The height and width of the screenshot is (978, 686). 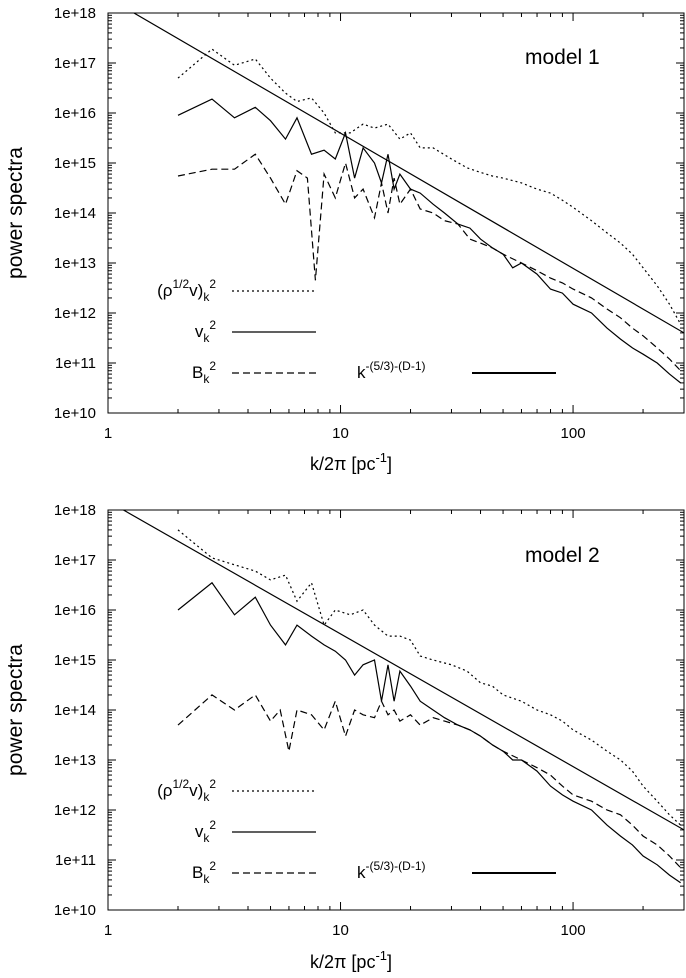 I want to click on panel-title: model 1, so click(x=562, y=57).